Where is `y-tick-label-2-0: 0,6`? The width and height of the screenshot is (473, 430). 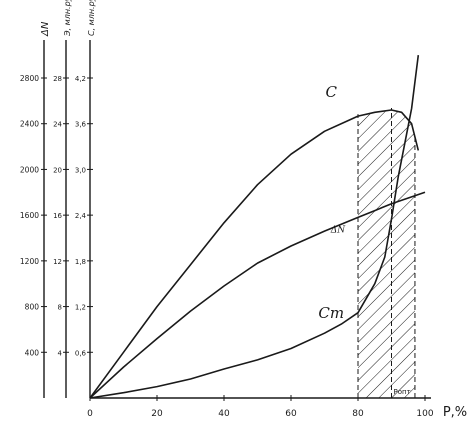 y-tick-label-2-0: 0,6 is located at coordinates (81, 353).